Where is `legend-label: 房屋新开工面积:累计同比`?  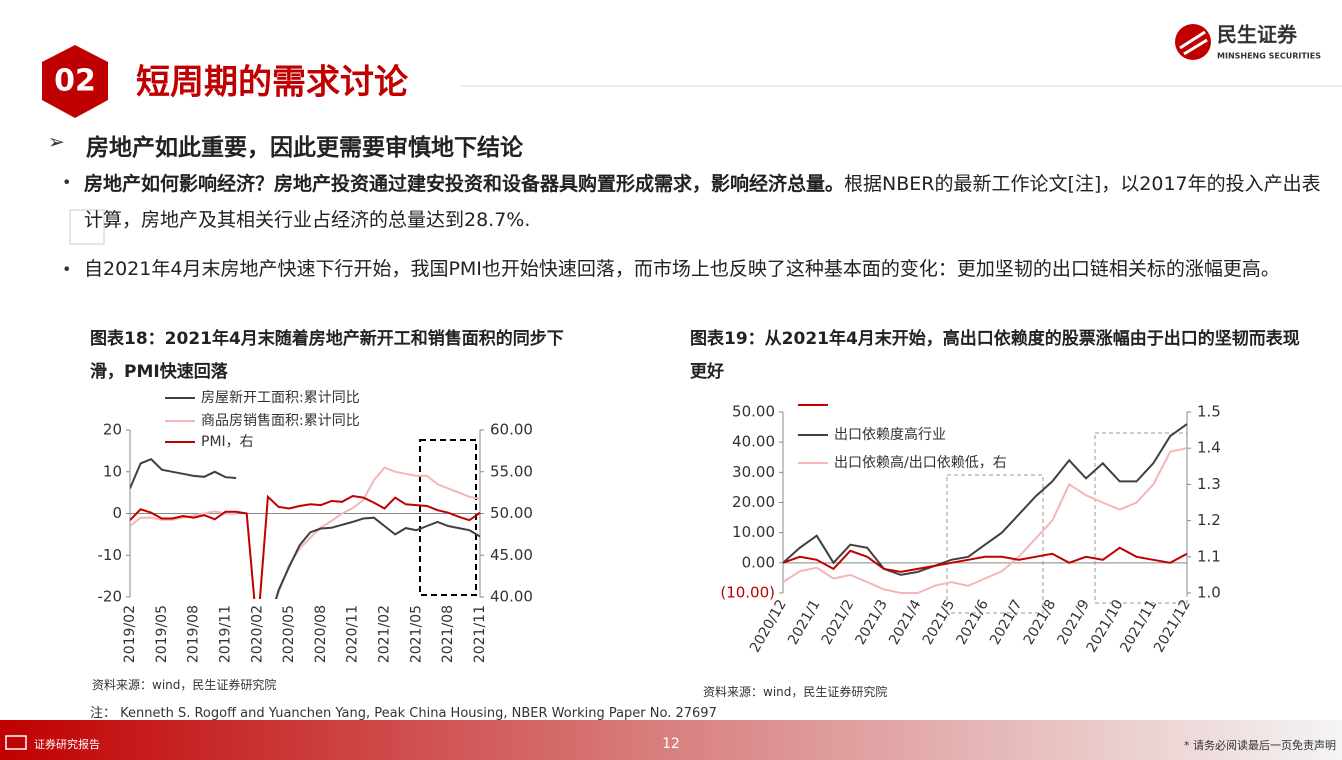 legend-label: 房屋新开工面积:累计同比 is located at coordinates (280, 398).